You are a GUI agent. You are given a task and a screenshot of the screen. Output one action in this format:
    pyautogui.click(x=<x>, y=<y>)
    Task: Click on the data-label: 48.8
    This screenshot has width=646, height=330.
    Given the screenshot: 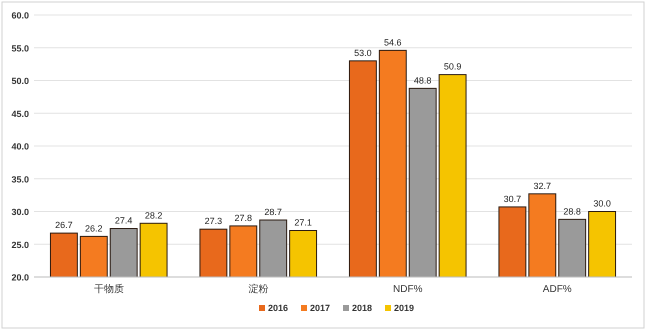 What is the action you would take?
    pyautogui.click(x=423, y=80)
    